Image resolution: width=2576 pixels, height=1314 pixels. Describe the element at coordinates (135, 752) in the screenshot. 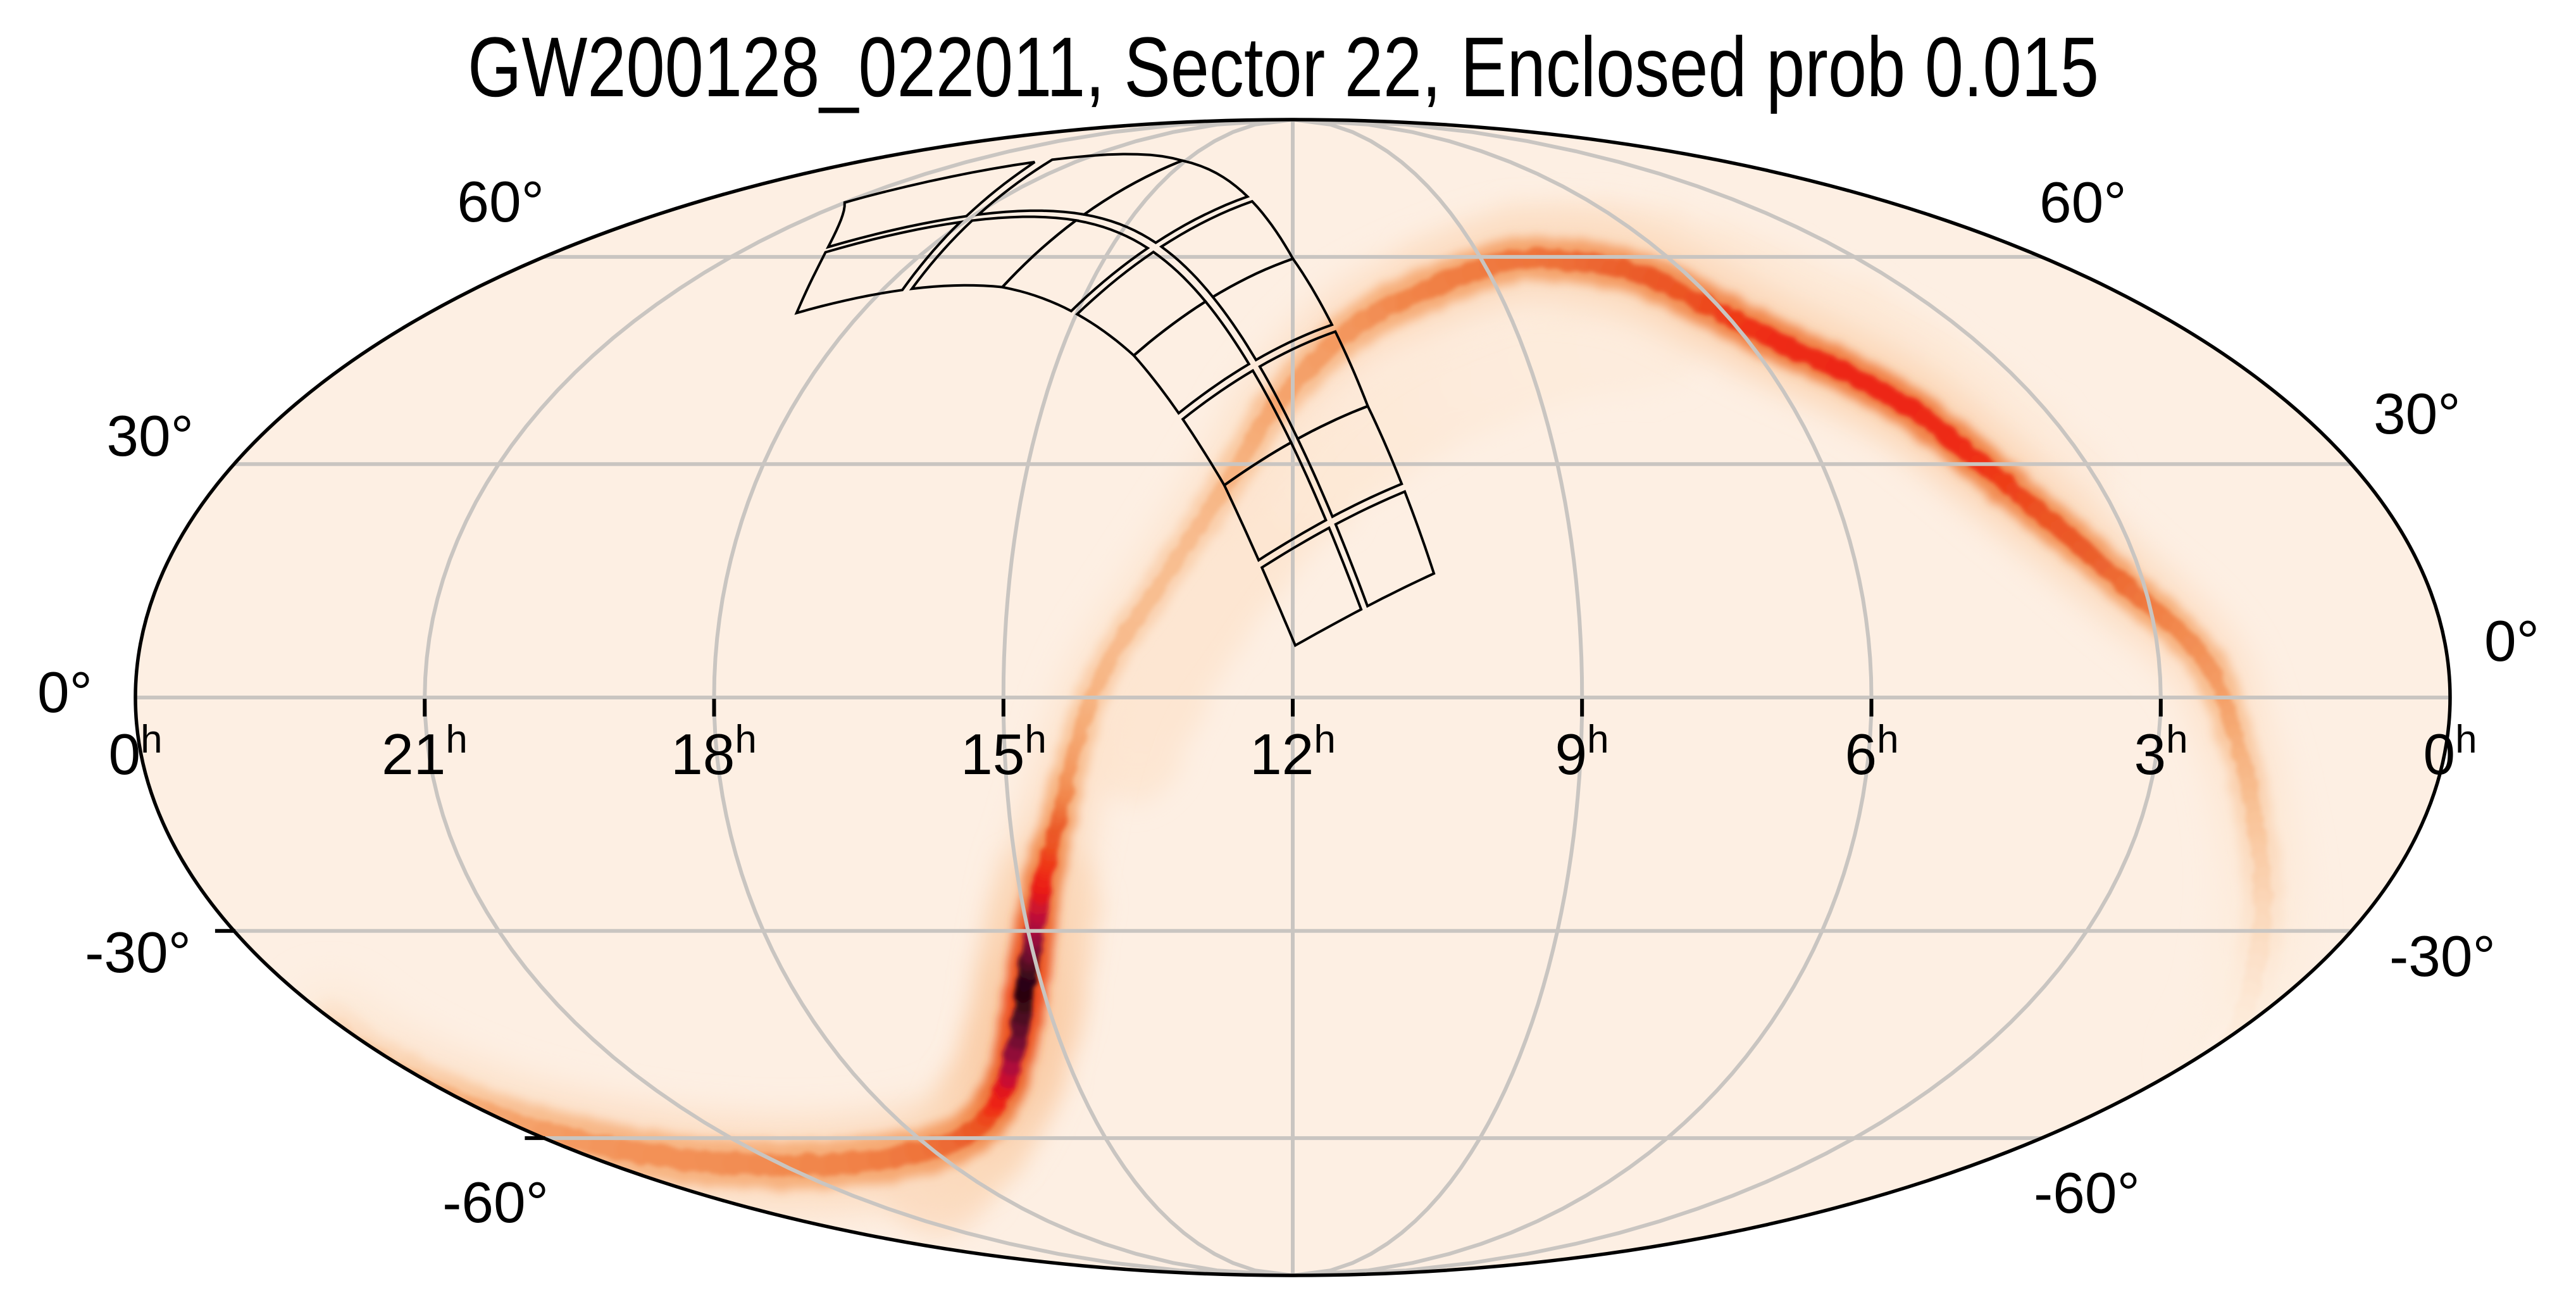

I see `svg-text: 0h` at that location.